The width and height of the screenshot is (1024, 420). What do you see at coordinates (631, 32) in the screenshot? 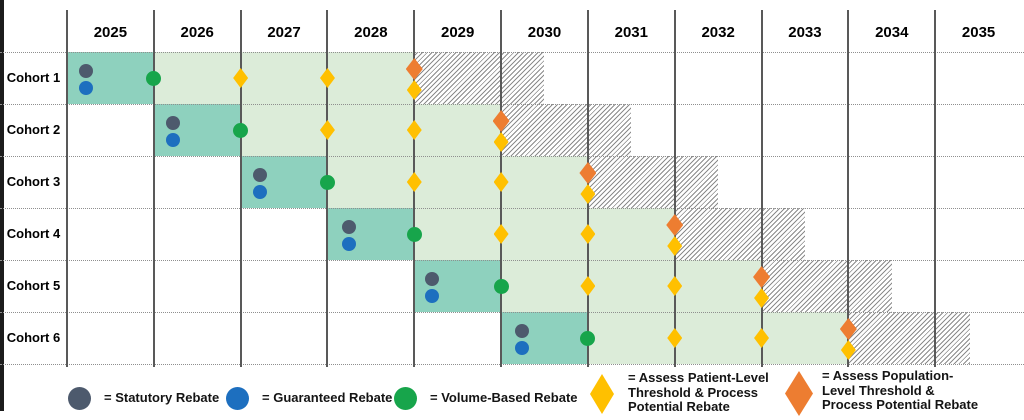
I see `year-header-label: 2031` at bounding box center [631, 32].